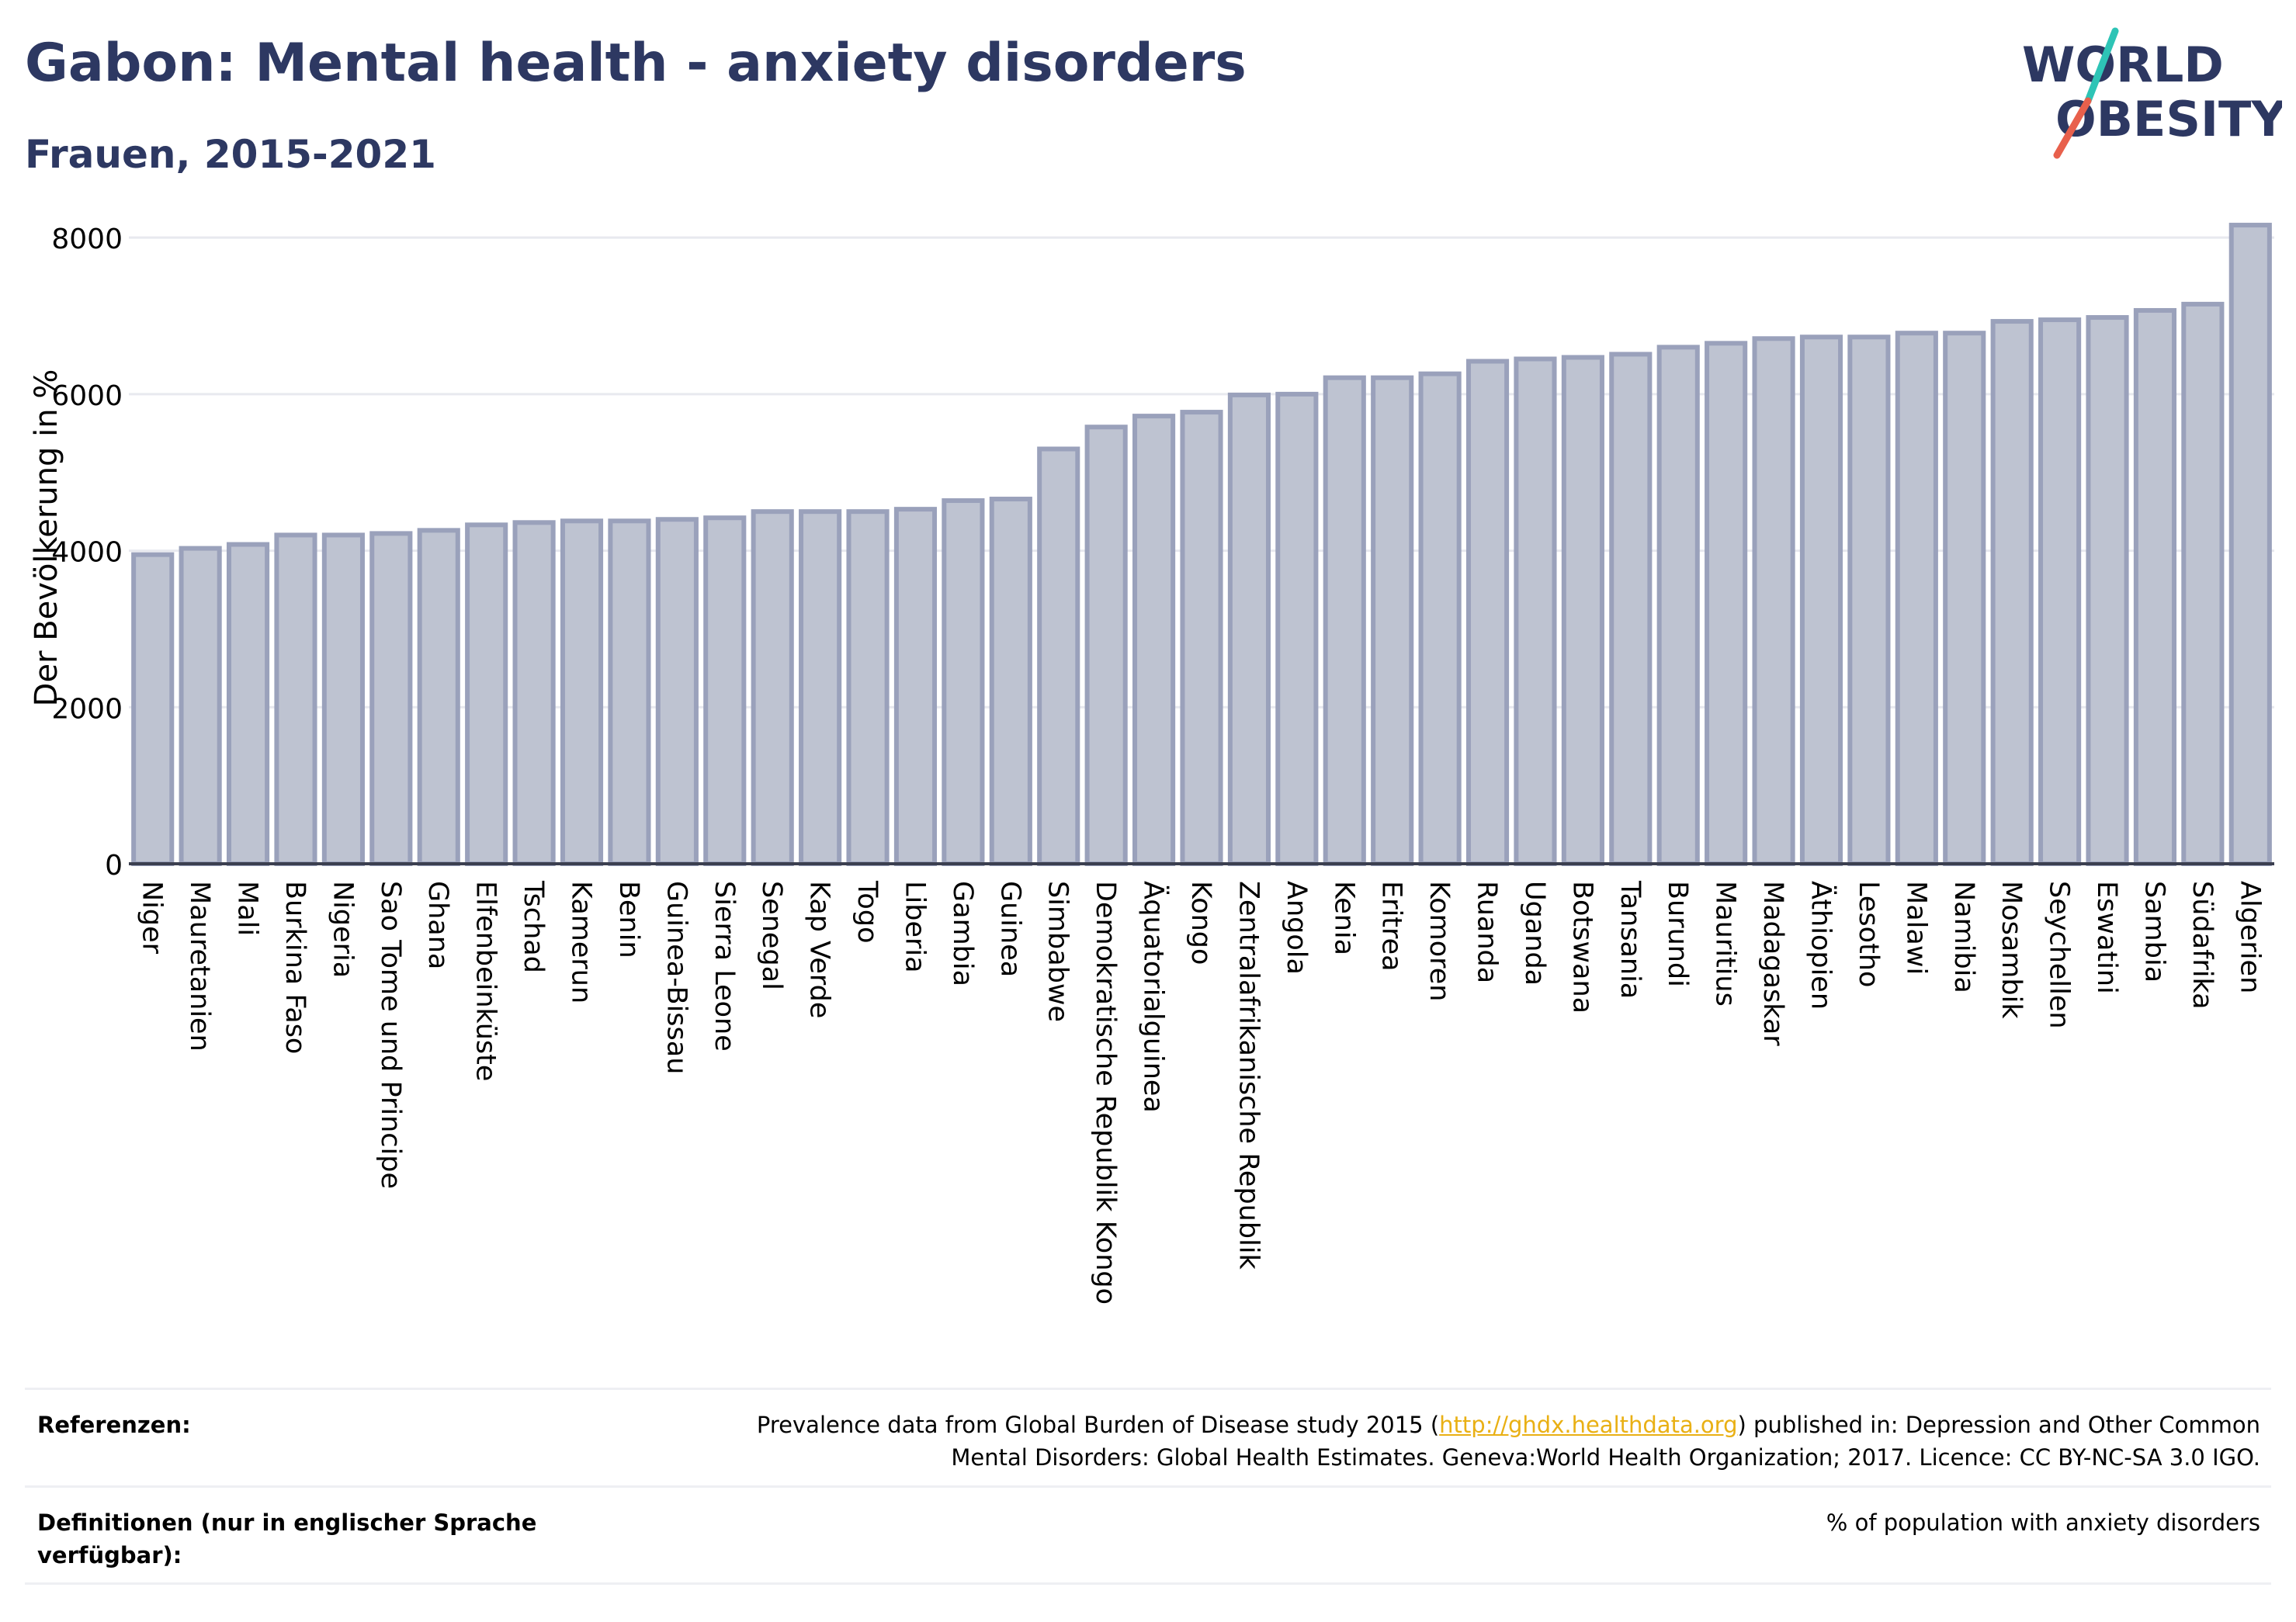  What do you see at coordinates (1200, 923) in the screenshot?
I see `x-tick-label: Kongo` at bounding box center [1200, 923].